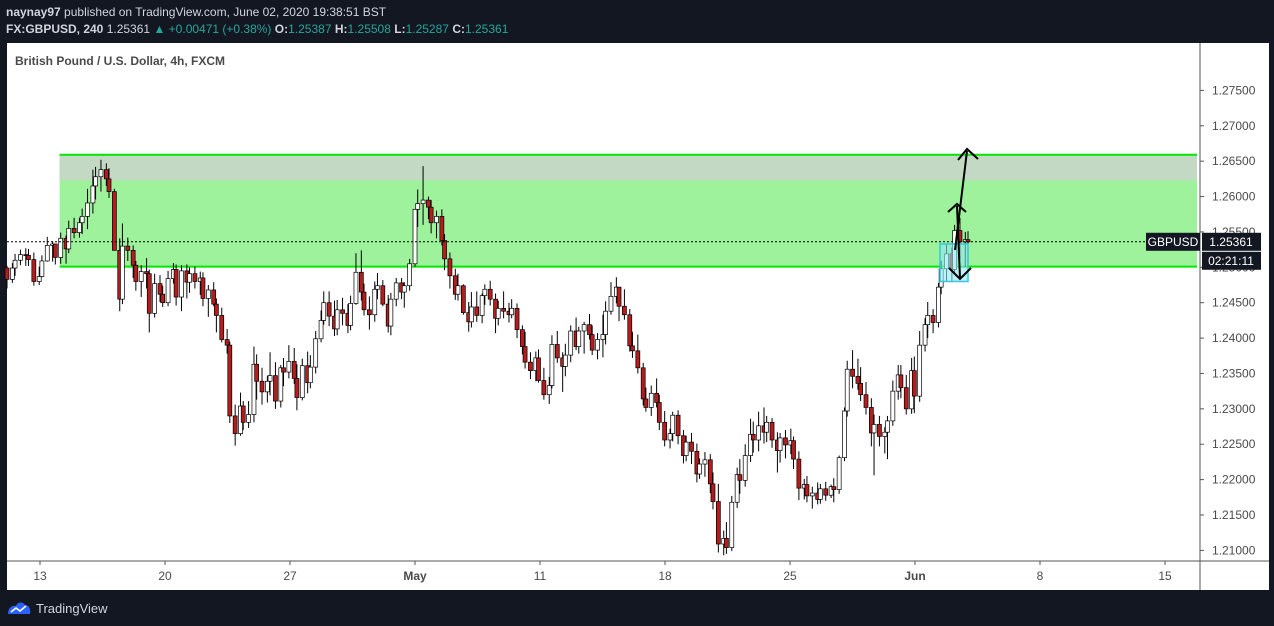  I want to click on y-tick-label: 1.23500, so click(1234, 373).